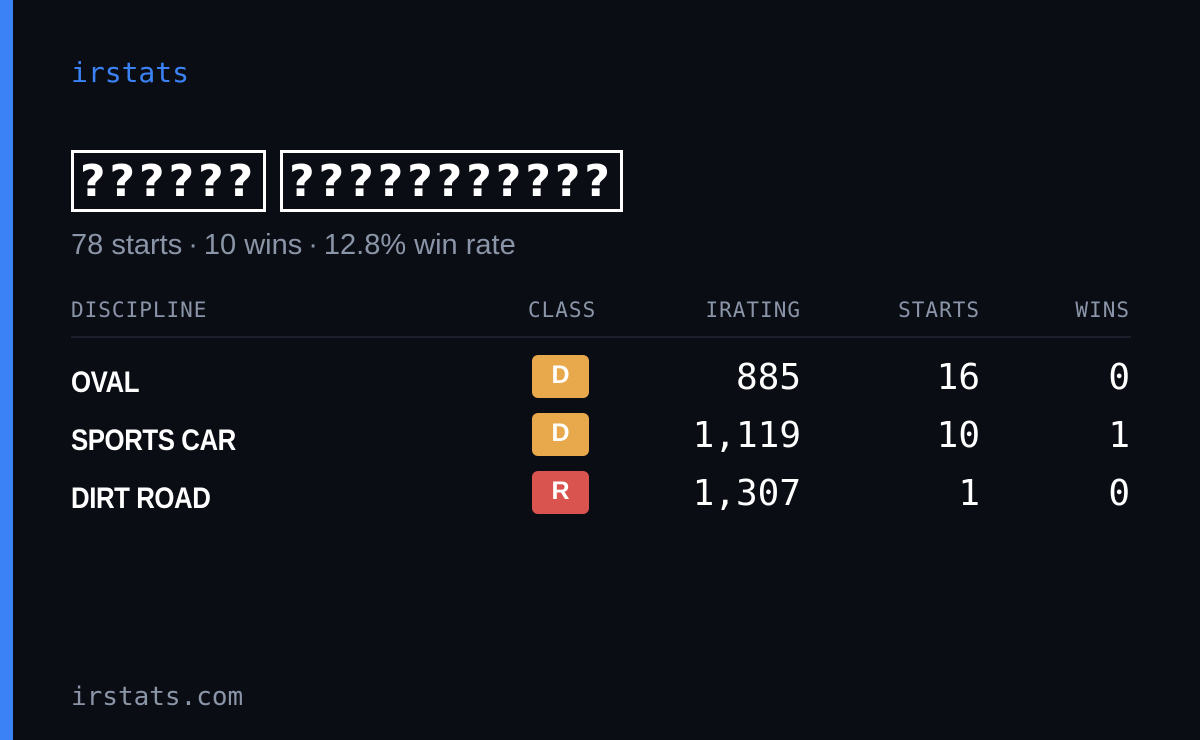 Image resolution: width=1200 pixels, height=740 pixels. Describe the element at coordinates (1102, 310) in the screenshot. I see `header-wins: WINS` at that location.